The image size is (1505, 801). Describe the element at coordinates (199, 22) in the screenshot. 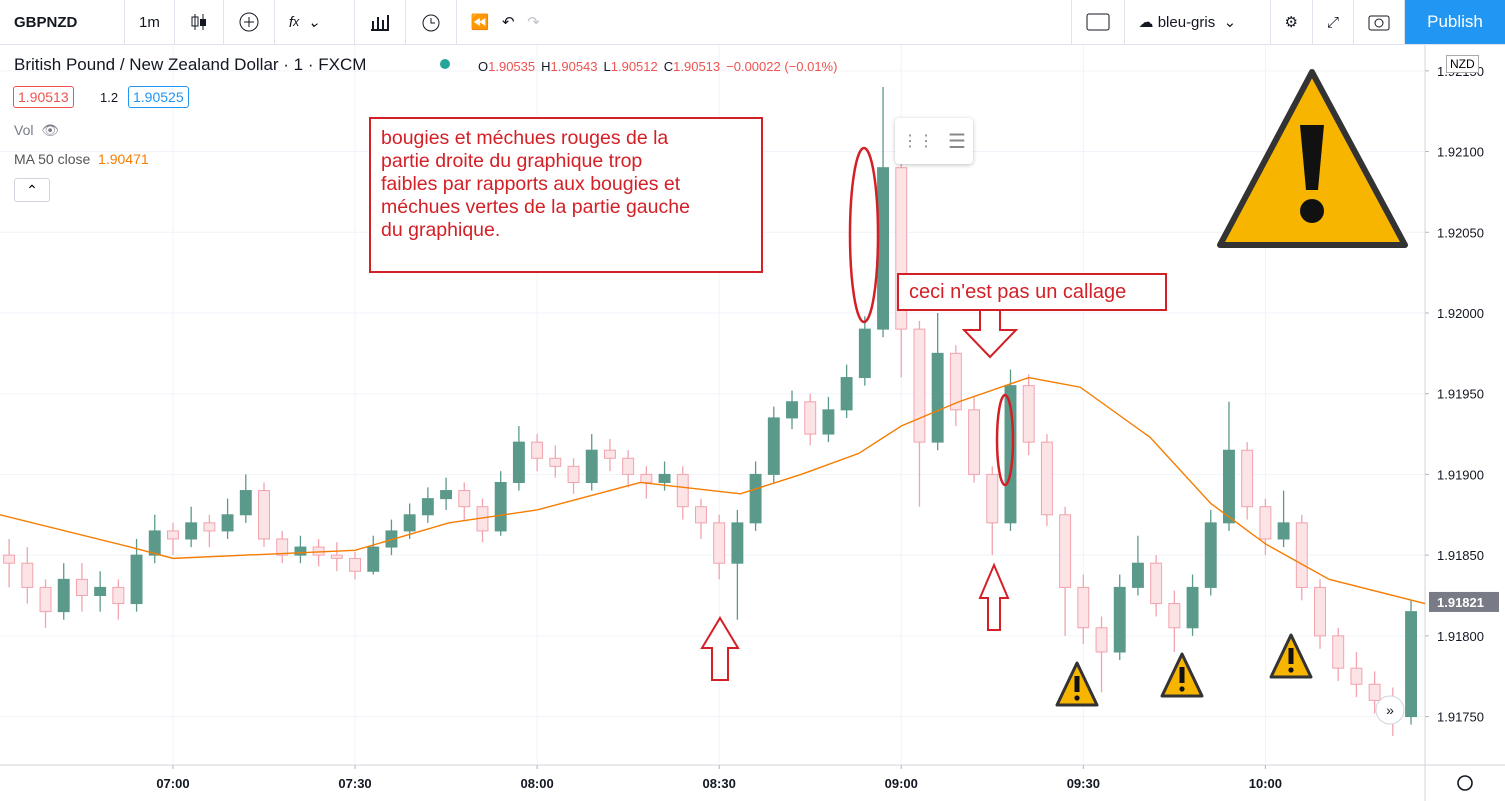

I see `chart-type-button` at that location.